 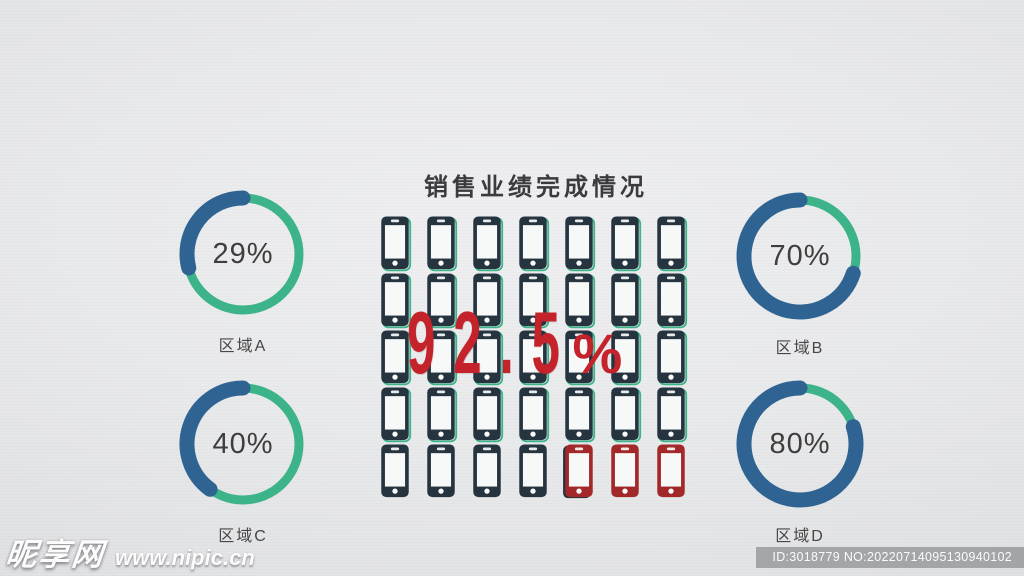 I want to click on region-widget-c: 40% 区域C, so click(x=243, y=460).